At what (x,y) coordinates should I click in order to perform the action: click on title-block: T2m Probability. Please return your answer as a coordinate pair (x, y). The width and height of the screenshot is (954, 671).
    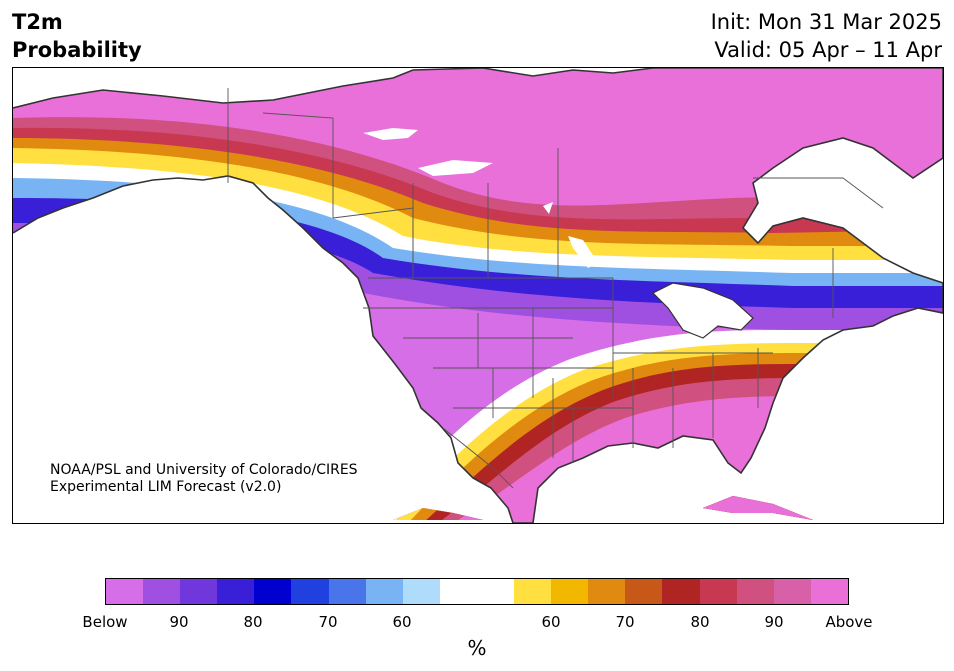
    Looking at the image, I should click on (77, 36).